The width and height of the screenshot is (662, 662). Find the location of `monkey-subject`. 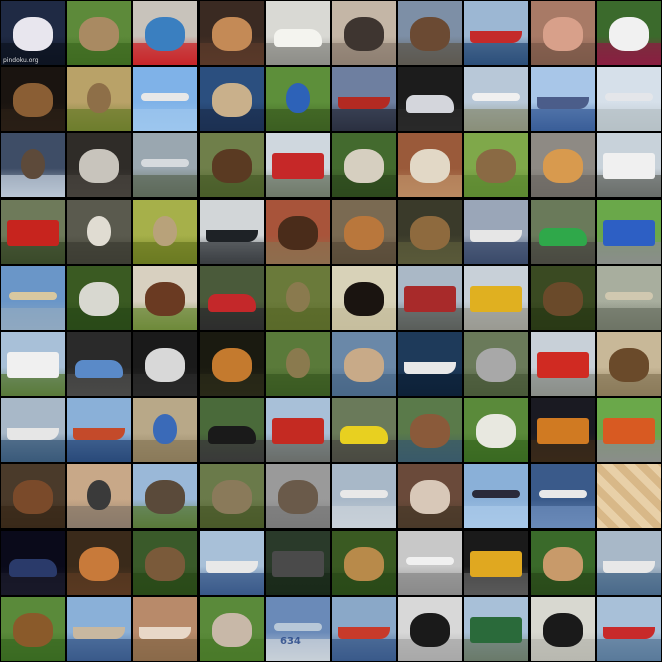

monkey-subject is located at coordinates (364, 564).